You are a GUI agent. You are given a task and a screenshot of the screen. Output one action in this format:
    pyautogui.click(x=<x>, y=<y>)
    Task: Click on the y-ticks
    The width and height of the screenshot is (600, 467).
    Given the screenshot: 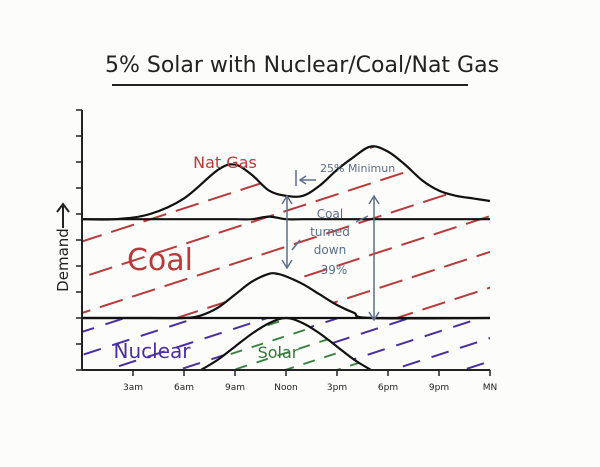 What is the action you would take?
    pyautogui.click(x=79, y=240)
    